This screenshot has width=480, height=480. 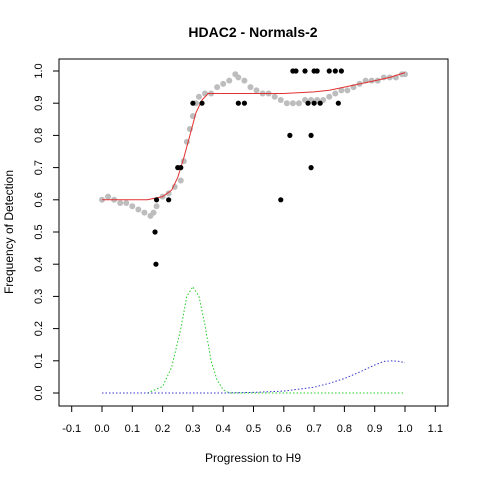 What do you see at coordinates (39, 199) in the screenshot?
I see `y-tick-label: 0.6` at bounding box center [39, 199].